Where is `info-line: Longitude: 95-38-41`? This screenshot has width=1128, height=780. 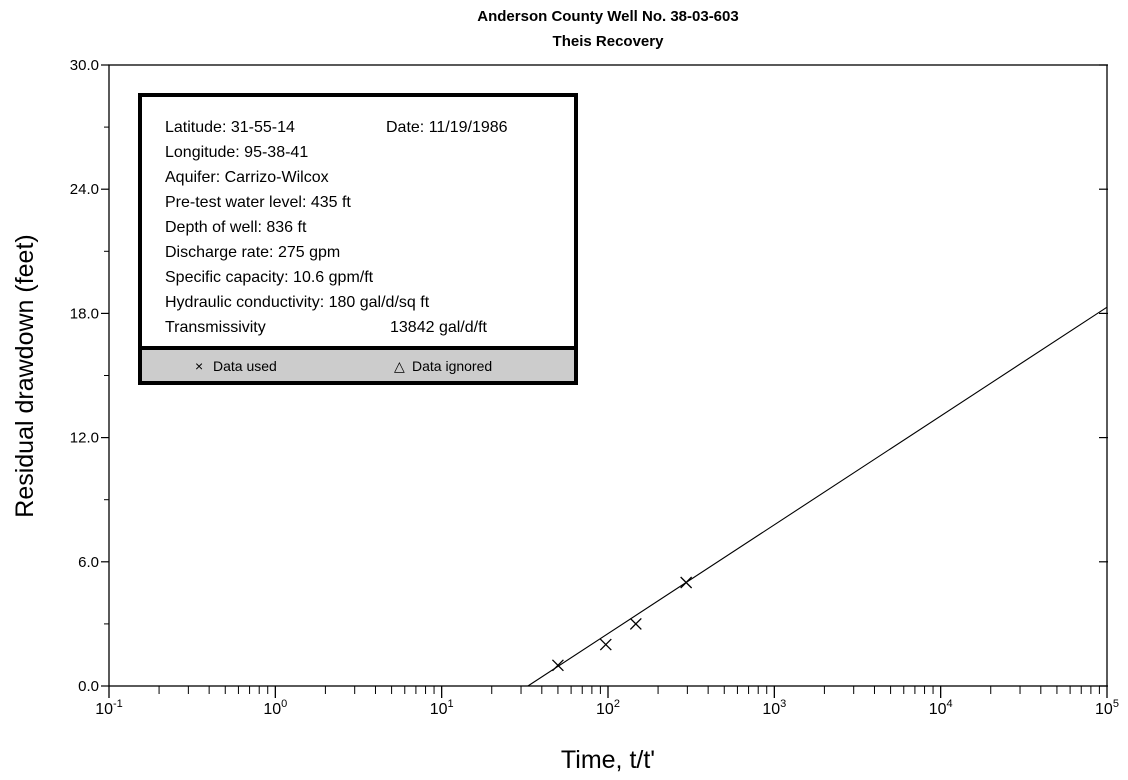
info-line: Longitude: 95-38-41 is located at coordinates (236, 152).